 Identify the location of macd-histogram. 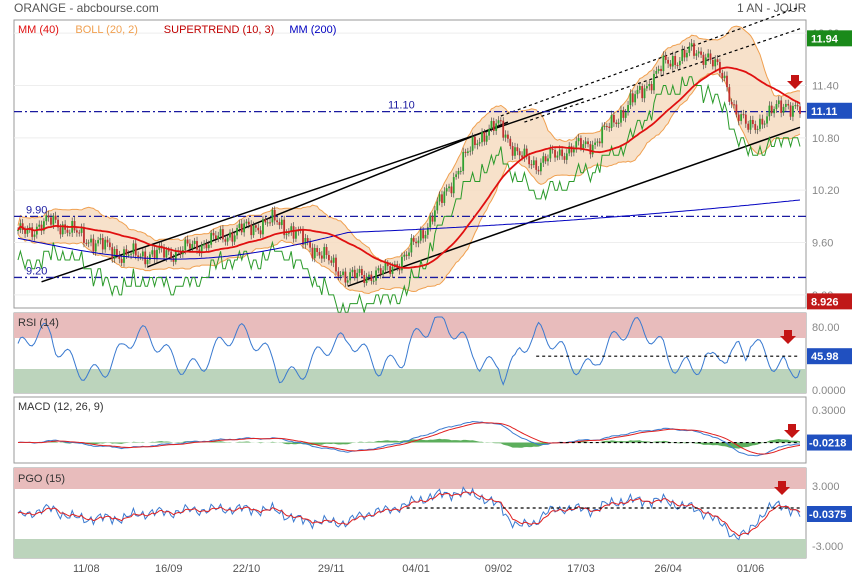
(409, 443).